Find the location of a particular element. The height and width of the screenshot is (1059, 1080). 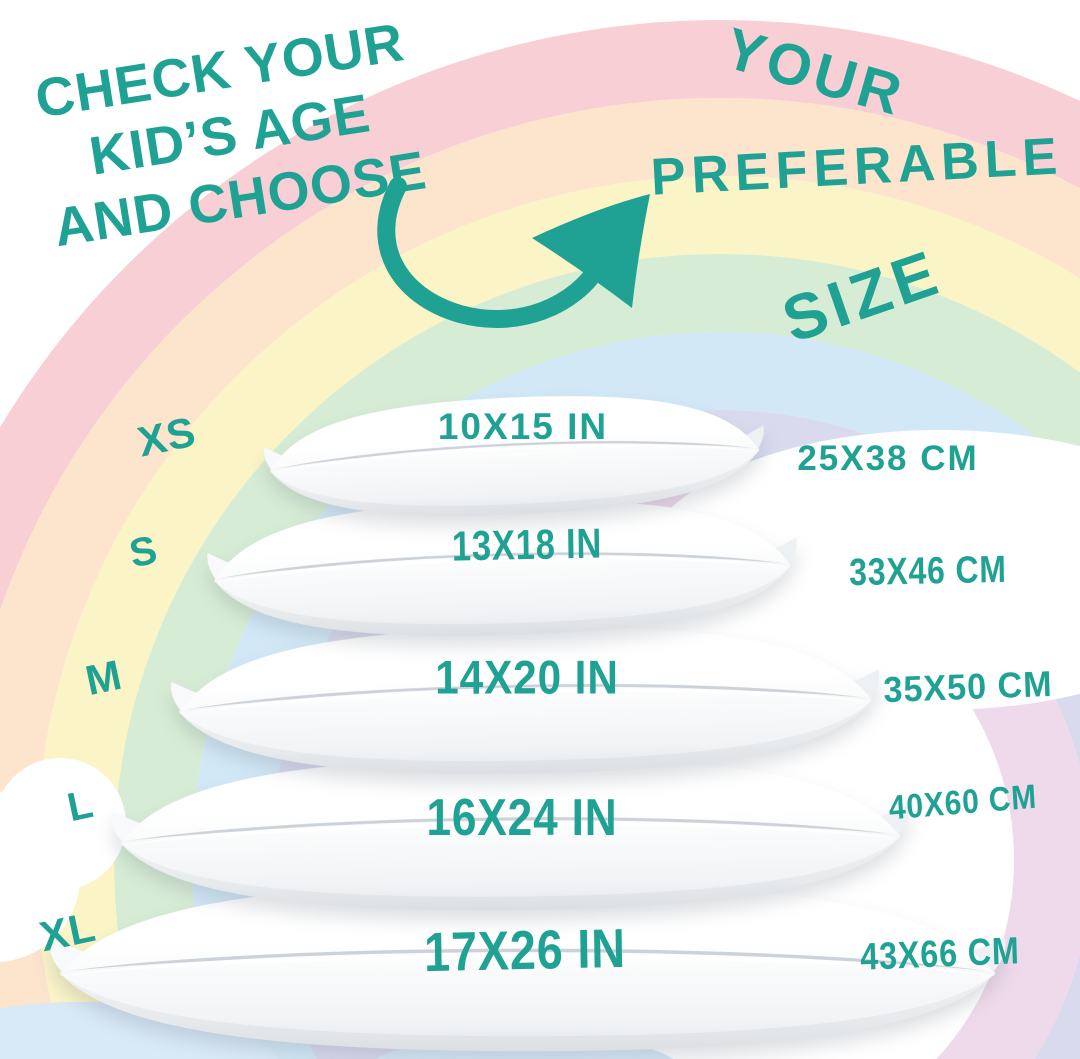

inches-label-xs: 10X15 IN is located at coordinates (523, 426).